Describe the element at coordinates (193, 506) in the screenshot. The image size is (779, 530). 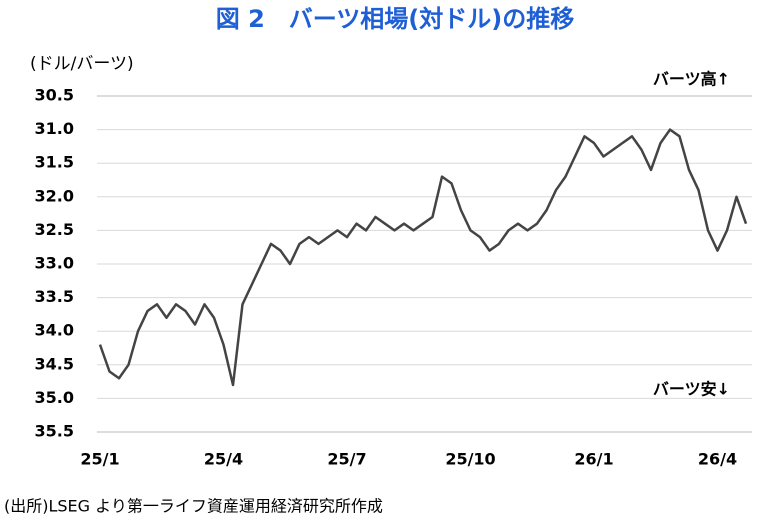
I see `source: (出所)LSEG より第一ライフ資産運用経済研究所作成` at that location.